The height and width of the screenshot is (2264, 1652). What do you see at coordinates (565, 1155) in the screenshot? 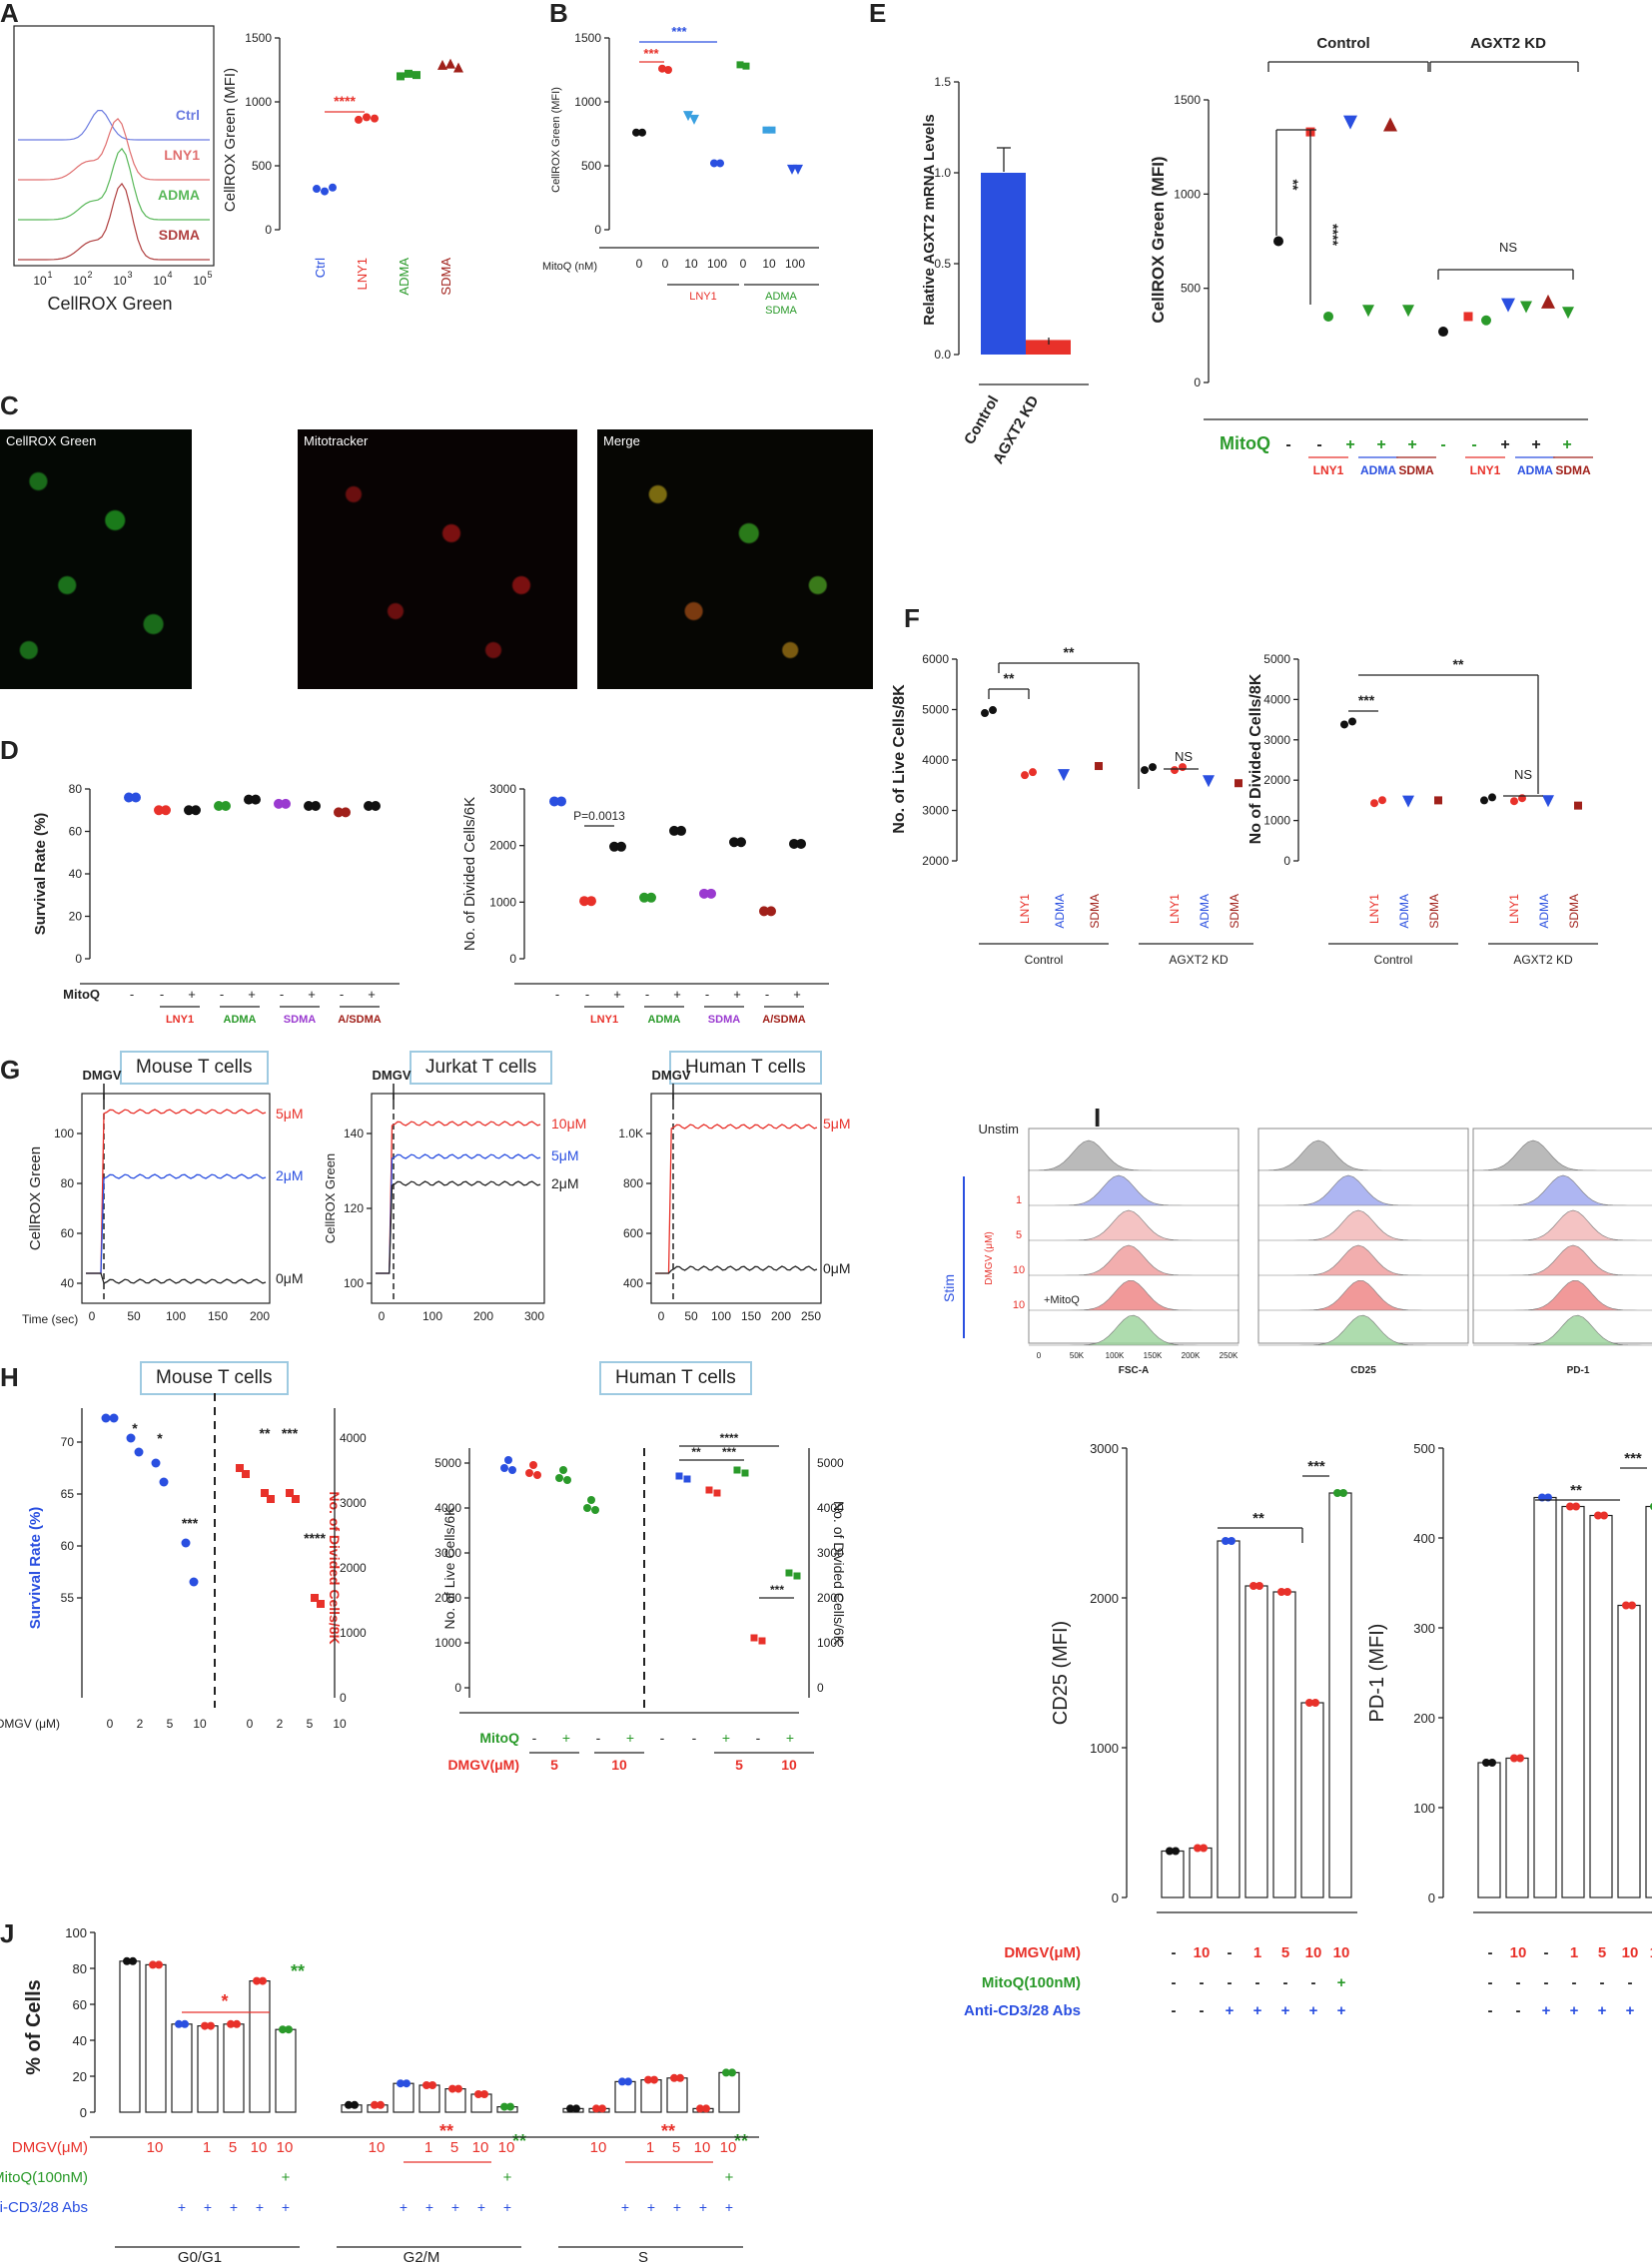
I see `g2-label: 5μM` at bounding box center [565, 1155].